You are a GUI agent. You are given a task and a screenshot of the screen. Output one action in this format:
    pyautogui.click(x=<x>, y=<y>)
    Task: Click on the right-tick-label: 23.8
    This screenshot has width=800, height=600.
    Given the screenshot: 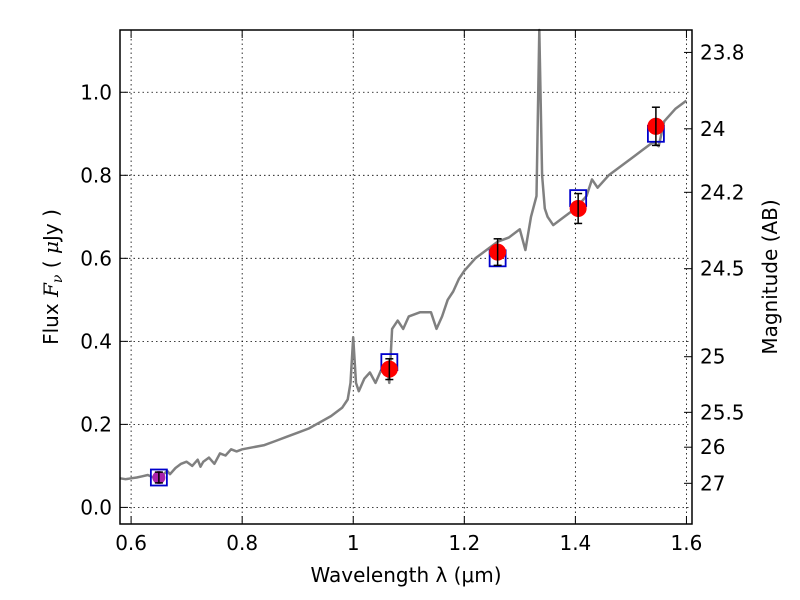 What is the action you would take?
    pyautogui.click(x=722, y=52)
    